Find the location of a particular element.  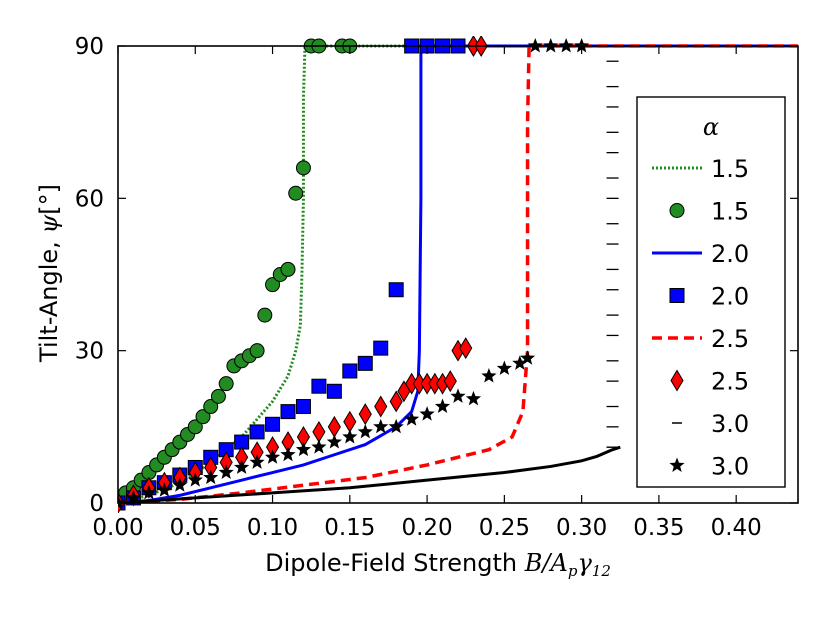

x-tick-label: 0.40 is located at coordinates (736, 528).